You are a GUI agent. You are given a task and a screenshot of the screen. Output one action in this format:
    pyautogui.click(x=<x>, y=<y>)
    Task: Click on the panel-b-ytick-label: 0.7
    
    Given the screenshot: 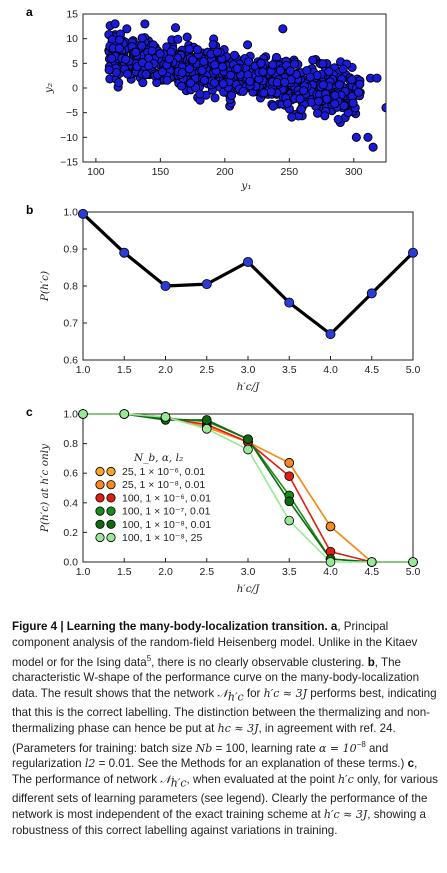 What is the action you would take?
    pyautogui.click(x=70, y=324)
    